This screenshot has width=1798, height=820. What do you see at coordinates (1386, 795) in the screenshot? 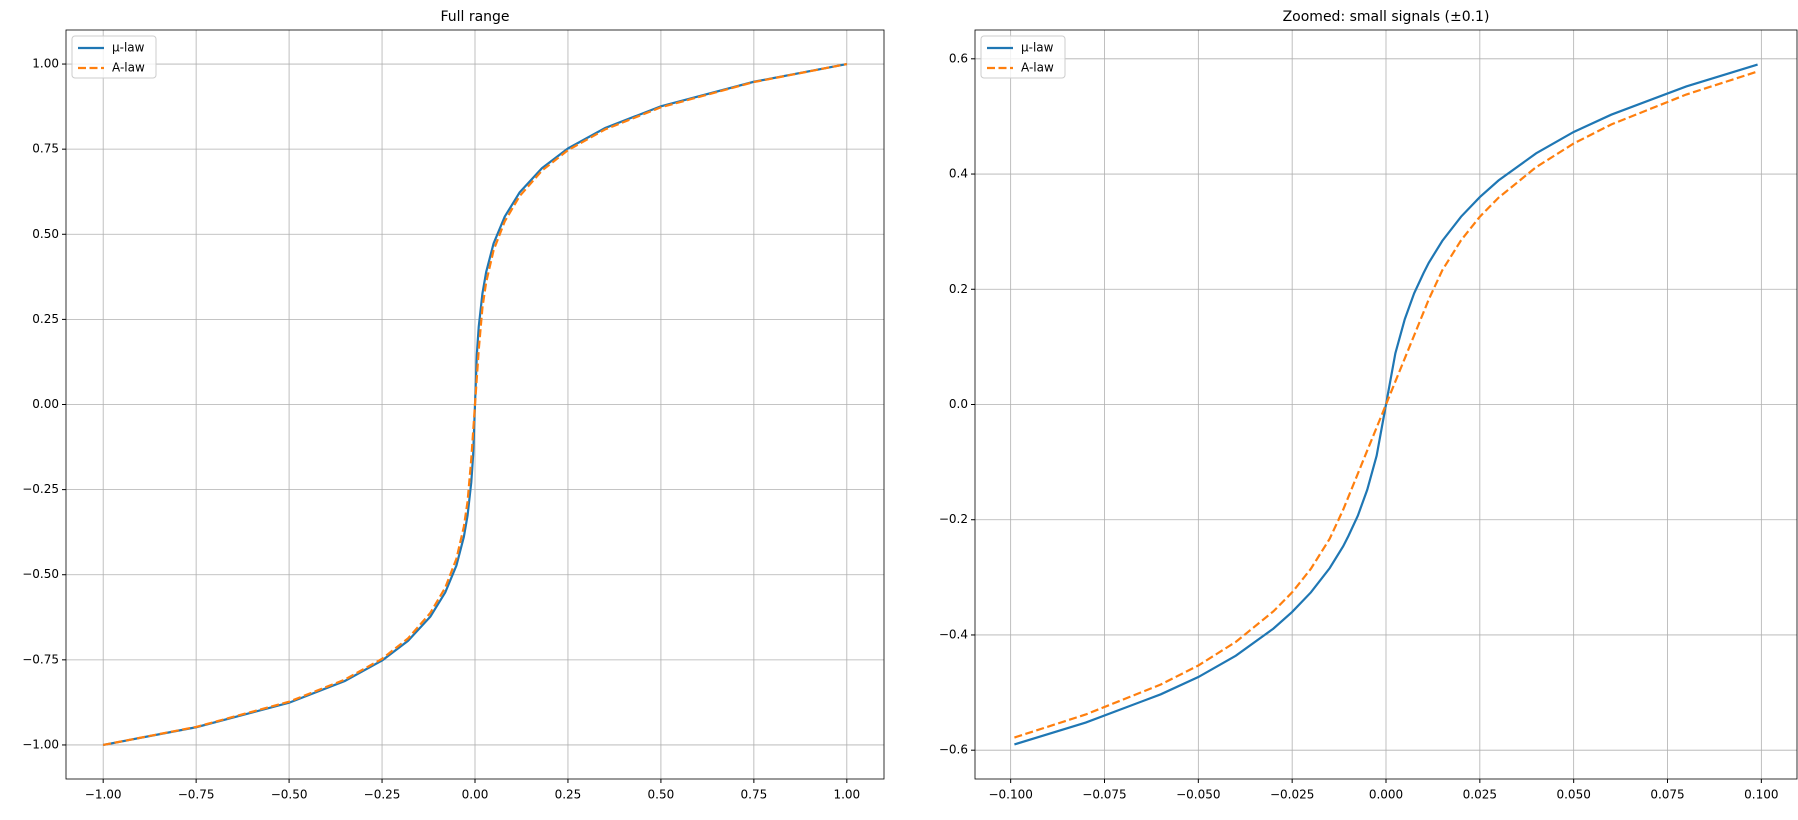
I see `x-tick-label: 0.000` at bounding box center [1386, 795].